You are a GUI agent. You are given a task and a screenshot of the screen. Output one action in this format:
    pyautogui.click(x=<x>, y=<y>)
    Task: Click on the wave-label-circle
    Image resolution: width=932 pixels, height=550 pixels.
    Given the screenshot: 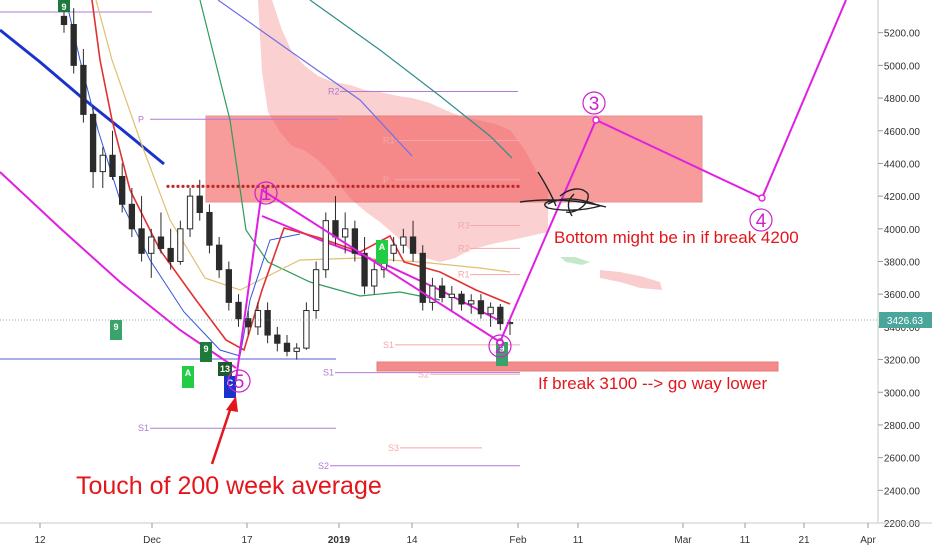 What is the action you would take?
    pyautogui.click(x=500, y=346)
    